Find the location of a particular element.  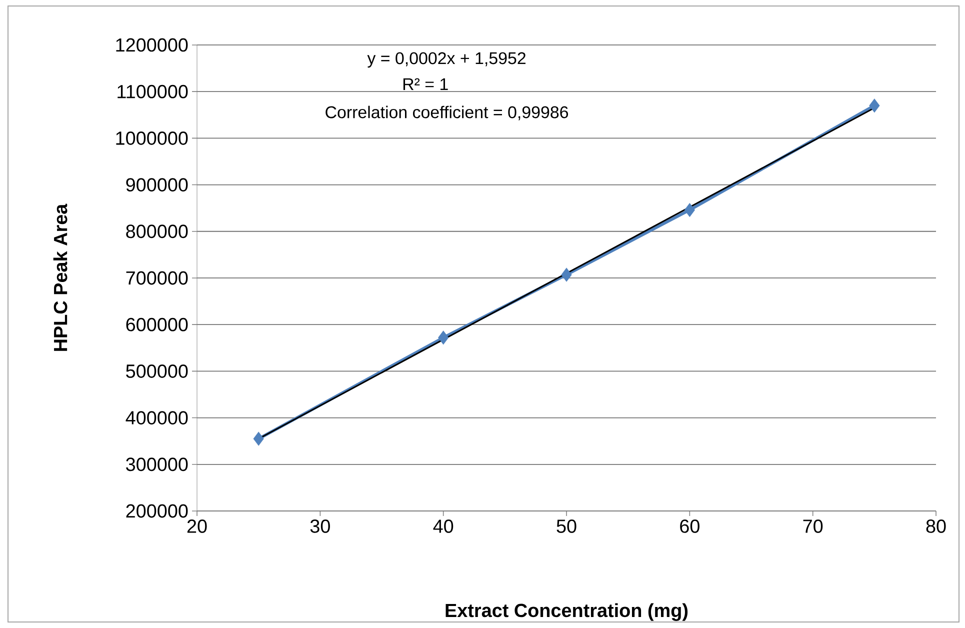

y-tick-label: 1100000 is located at coordinates (153, 91).